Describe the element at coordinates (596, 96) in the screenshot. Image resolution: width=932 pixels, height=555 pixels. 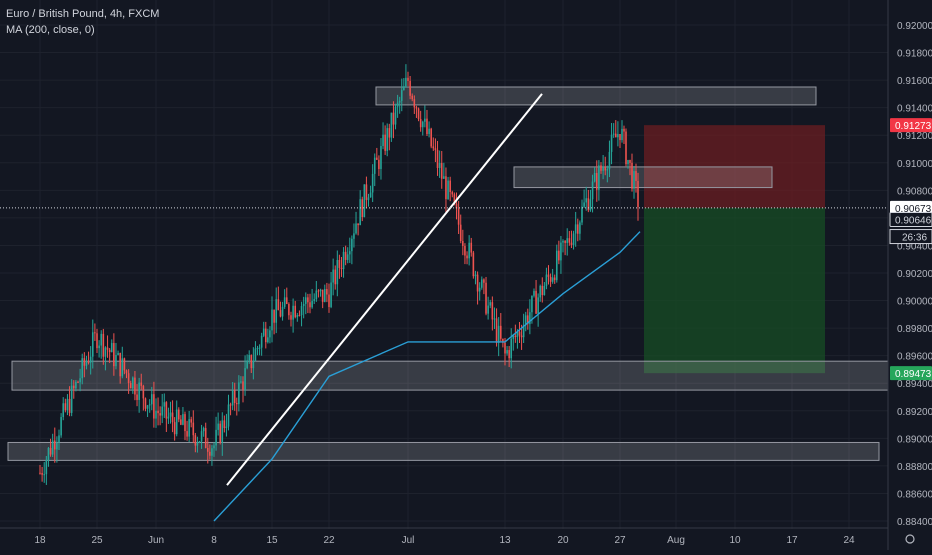
I see `zone-resistance` at that location.